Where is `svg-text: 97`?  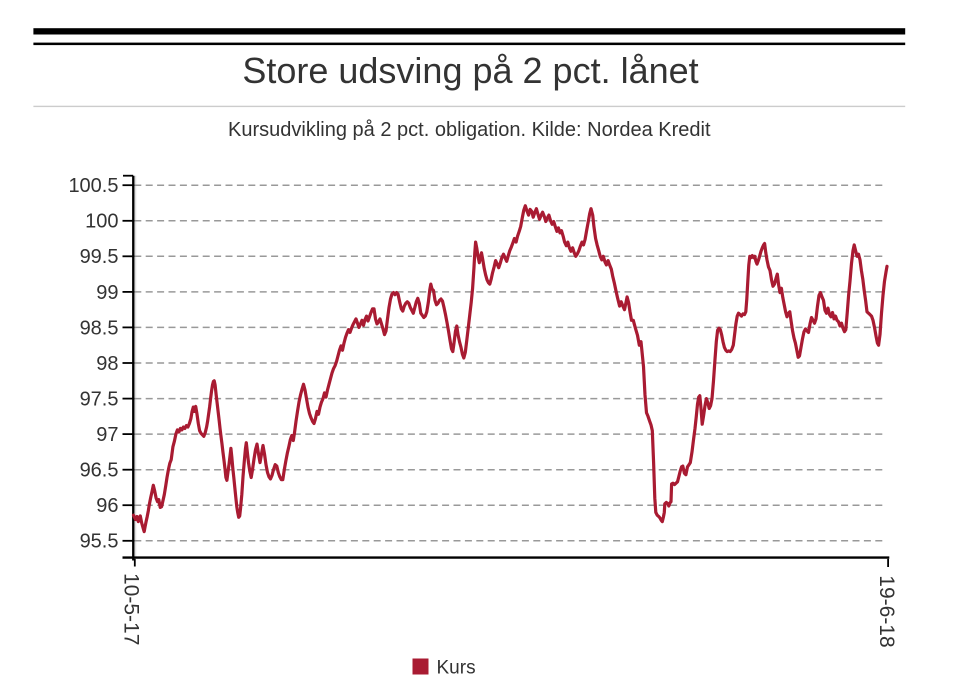 svg-text: 97 is located at coordinates (107, 435).